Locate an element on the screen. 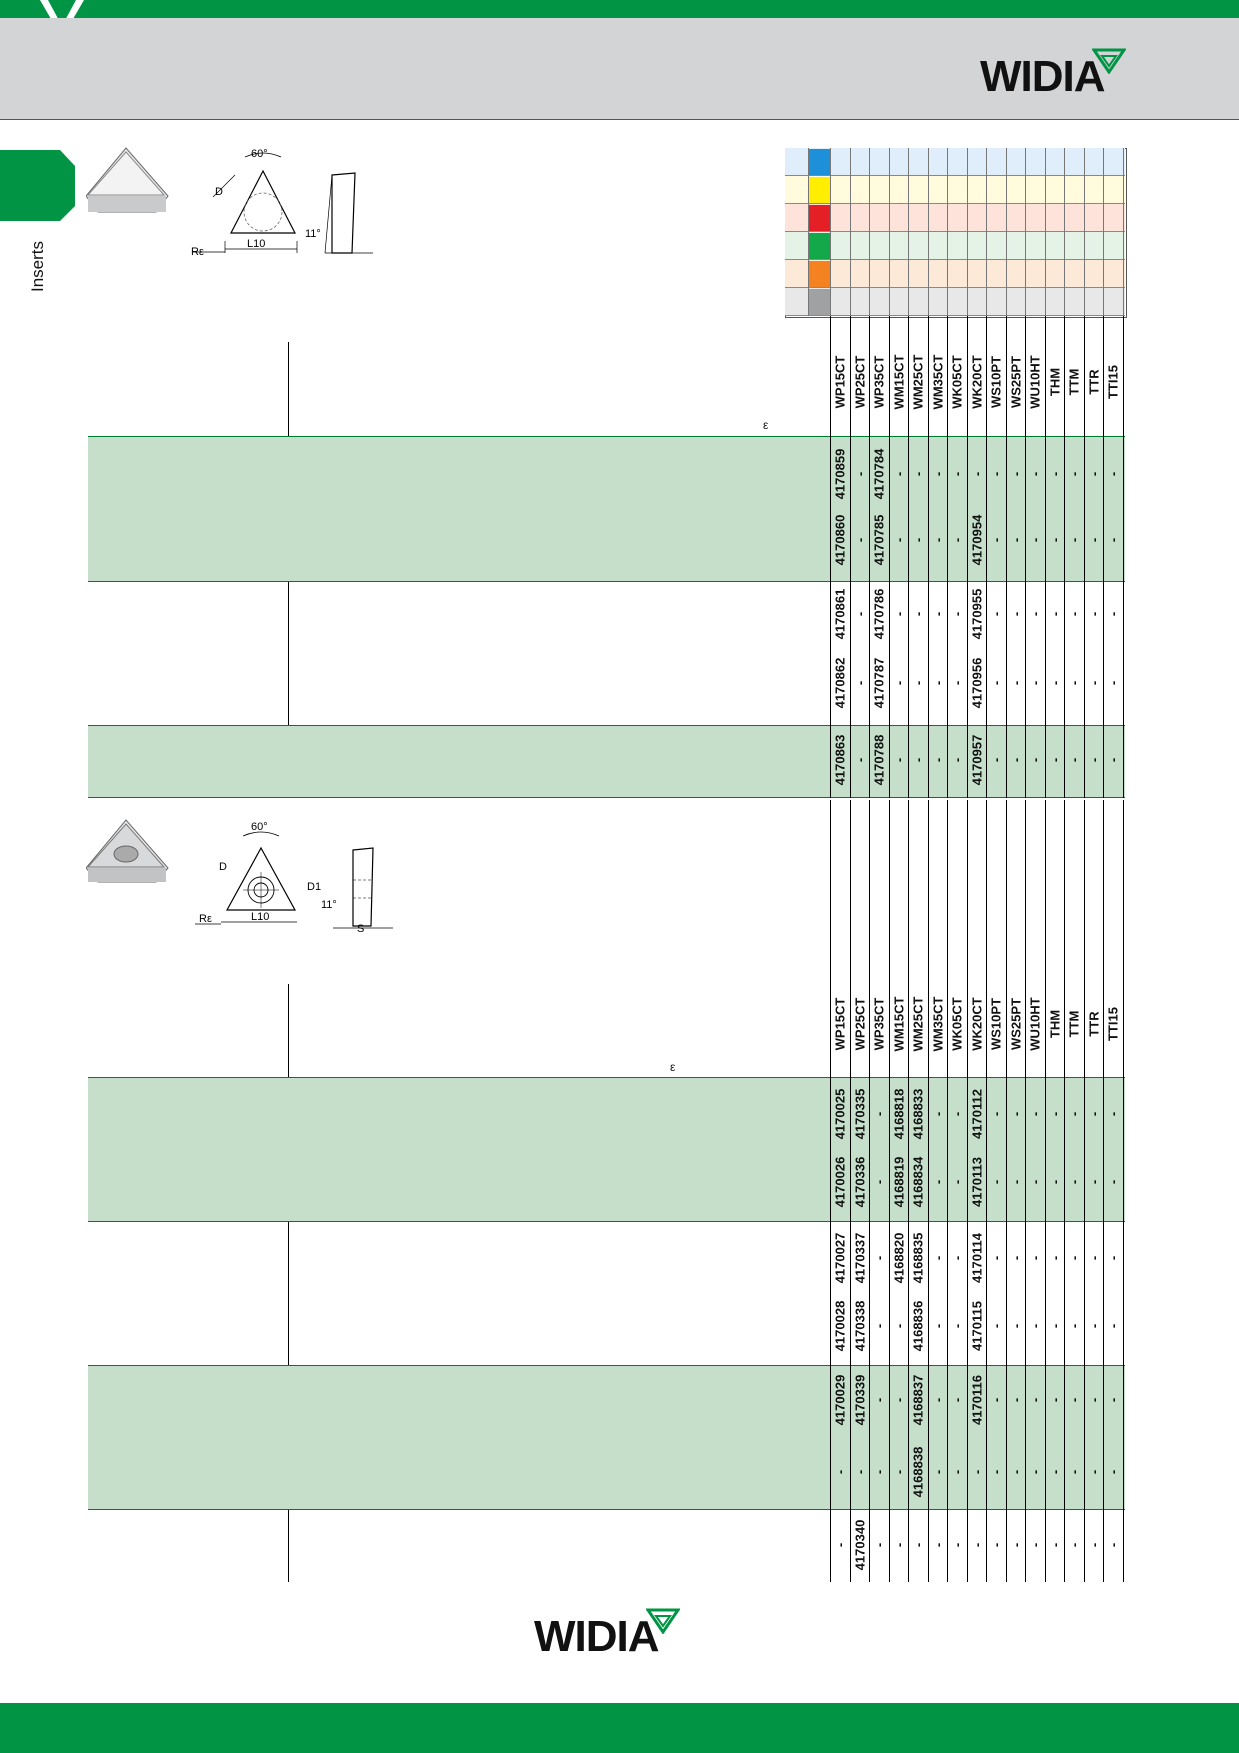 This screenshot has width=1239, height=1753. clearance-label: 11° is located at coordinates (313, 234).